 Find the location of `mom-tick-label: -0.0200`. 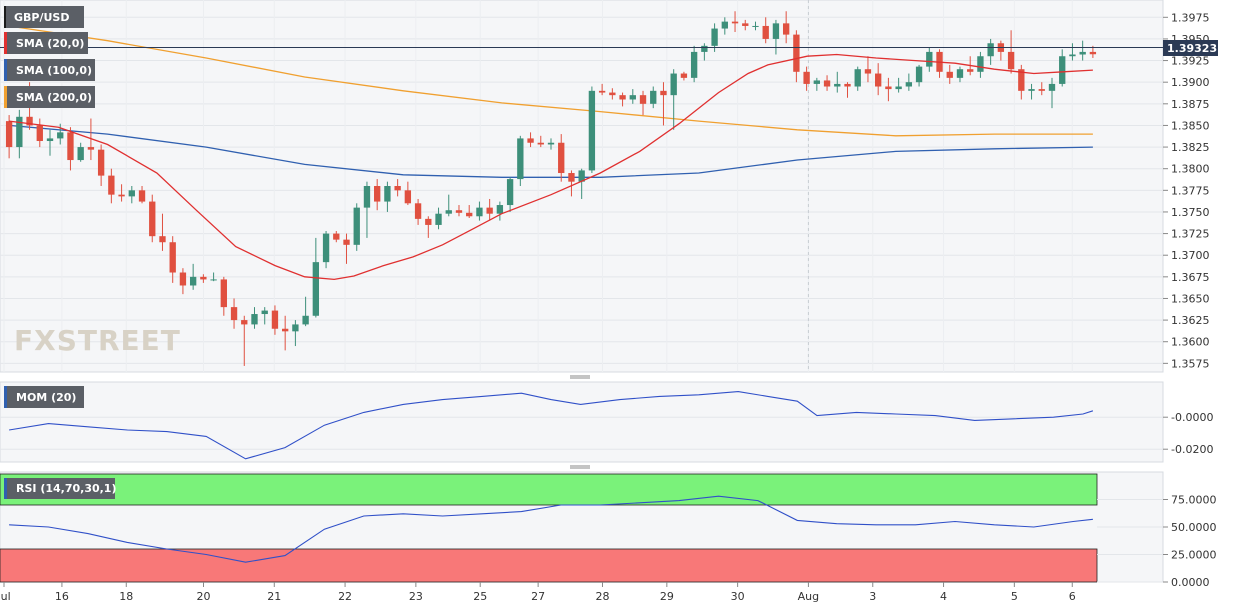

mom-tick-label: -0.0200 is located at coordinates (1192, 449).